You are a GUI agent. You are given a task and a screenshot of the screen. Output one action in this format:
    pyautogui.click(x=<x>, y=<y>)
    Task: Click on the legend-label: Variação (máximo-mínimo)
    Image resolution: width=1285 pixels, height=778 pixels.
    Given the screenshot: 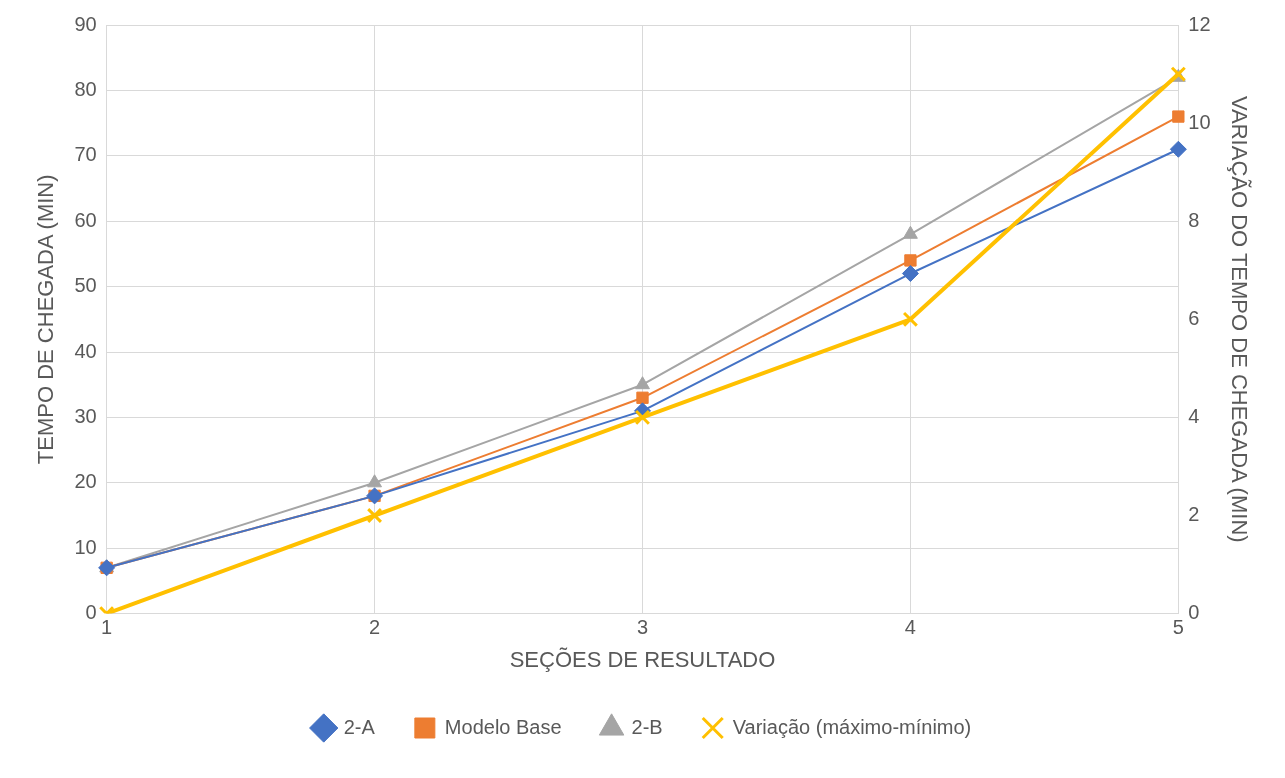 What is the action you would take?
    pyautogui.click(x=852, y=726)
    